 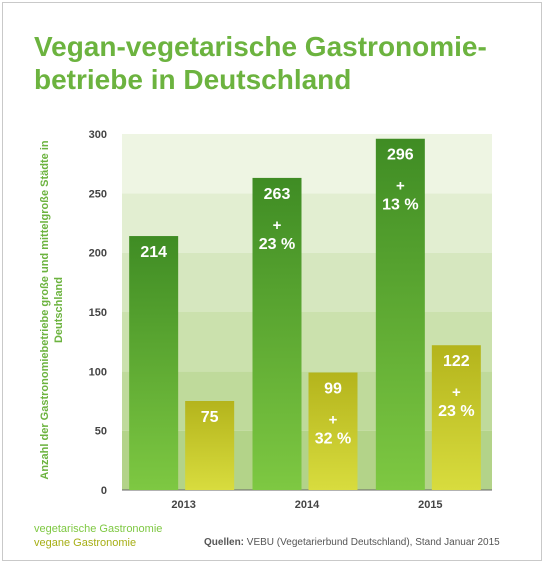 What do you see at coordinates (104, 491) in the screenshot?
I see `y-tick-label: 0` at bounding box center [104, 491].